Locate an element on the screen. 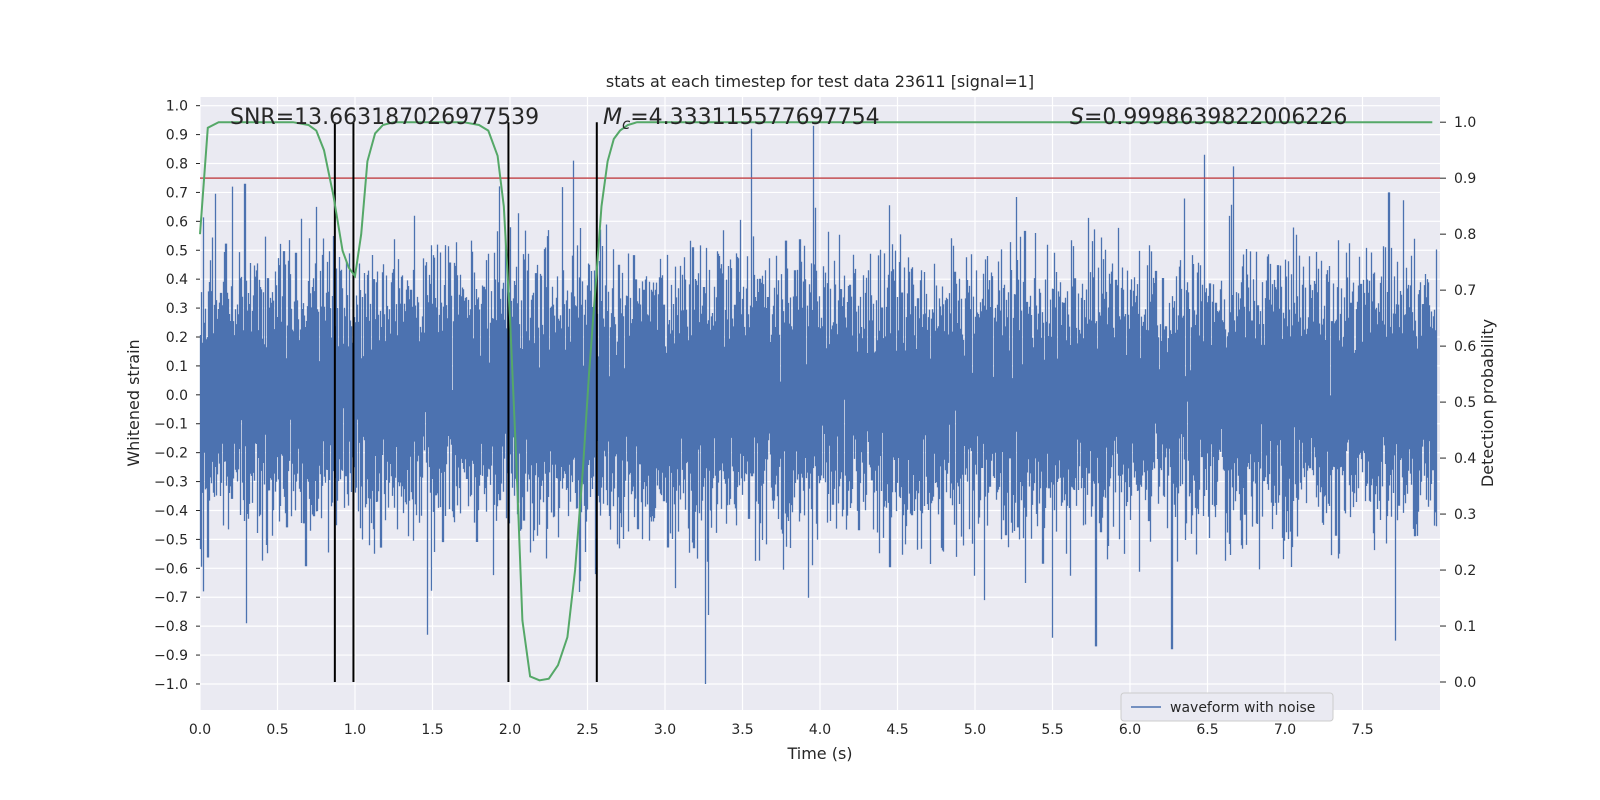 The width and height of the screenshot is (1600, 800). y-tick-label: −0.7 is located at coordinates (171, 598).